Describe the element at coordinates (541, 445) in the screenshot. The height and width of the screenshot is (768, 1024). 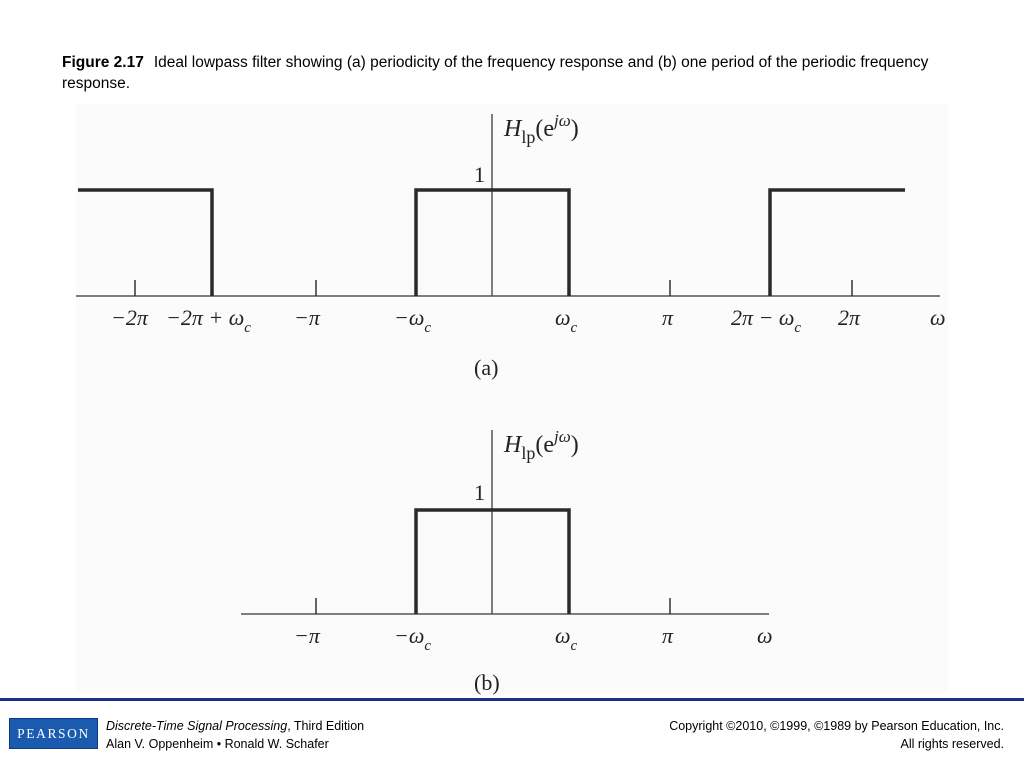
I see `panel-b-response-title: Hlp(ejω)` at that location.